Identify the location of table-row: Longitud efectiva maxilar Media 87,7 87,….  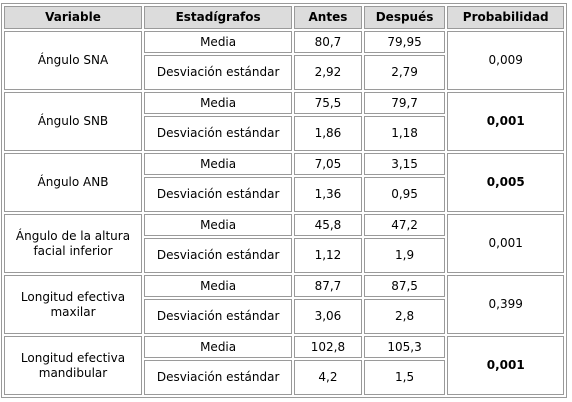
(284, 304).